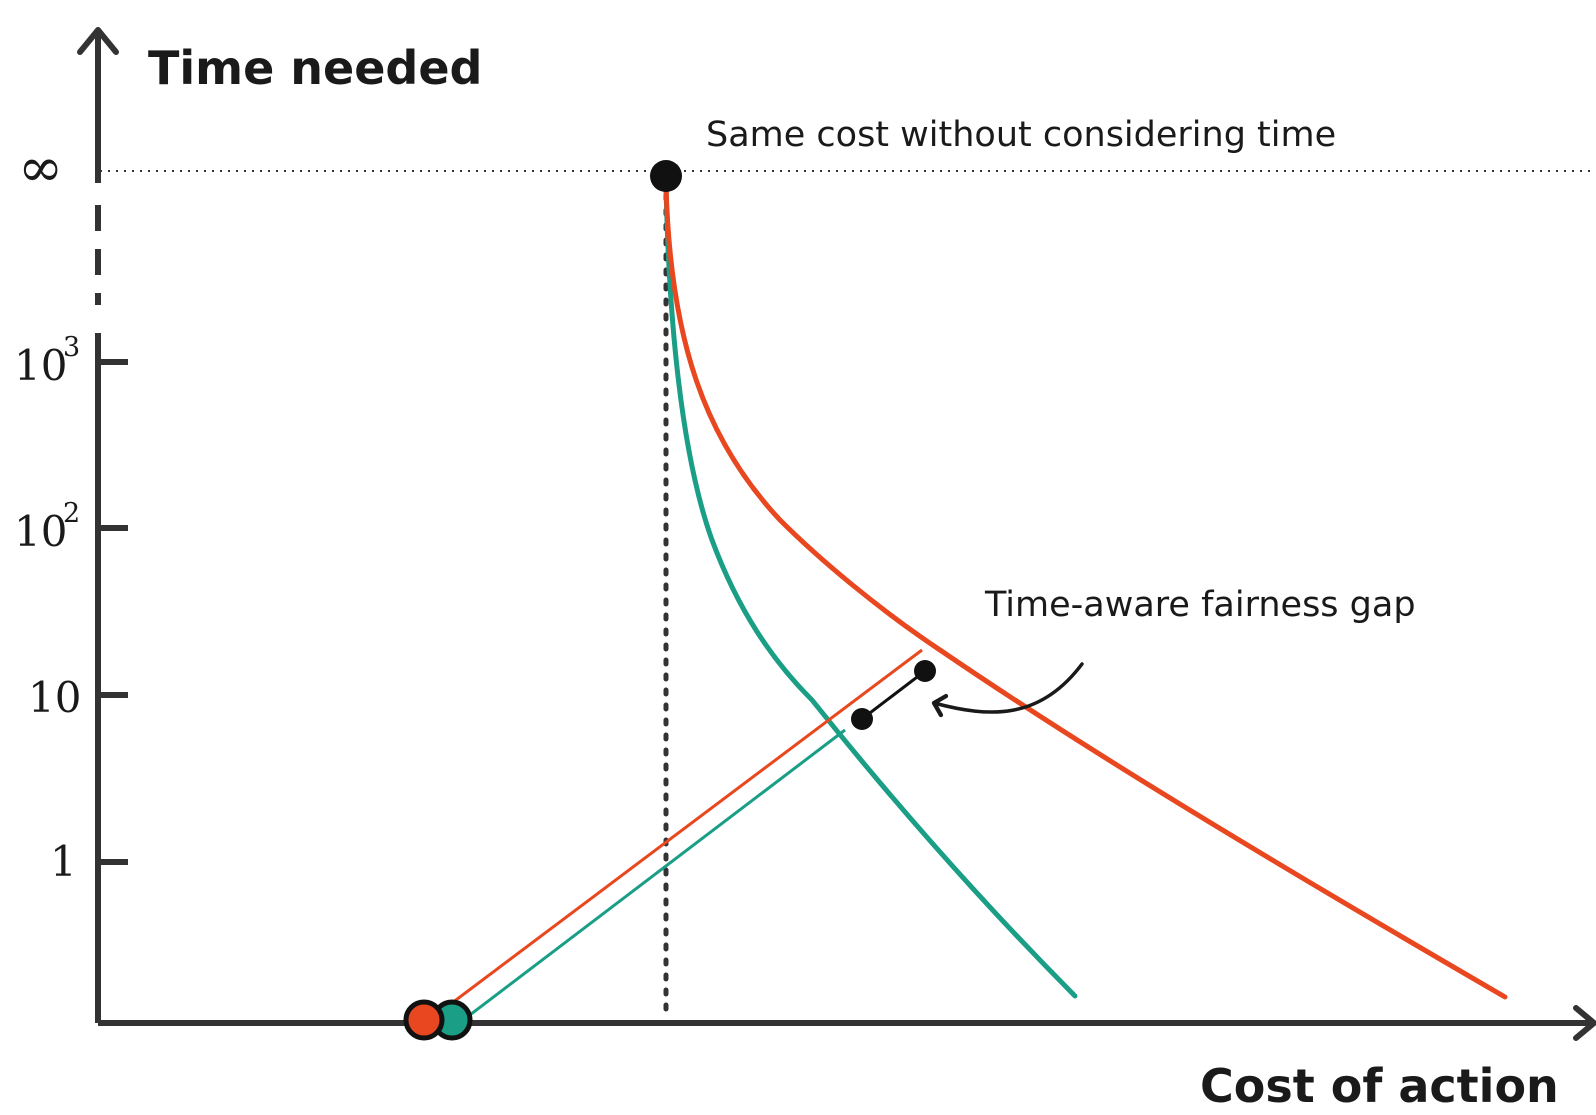  I want to click on tick-label-10: 10, so click(54, 697).